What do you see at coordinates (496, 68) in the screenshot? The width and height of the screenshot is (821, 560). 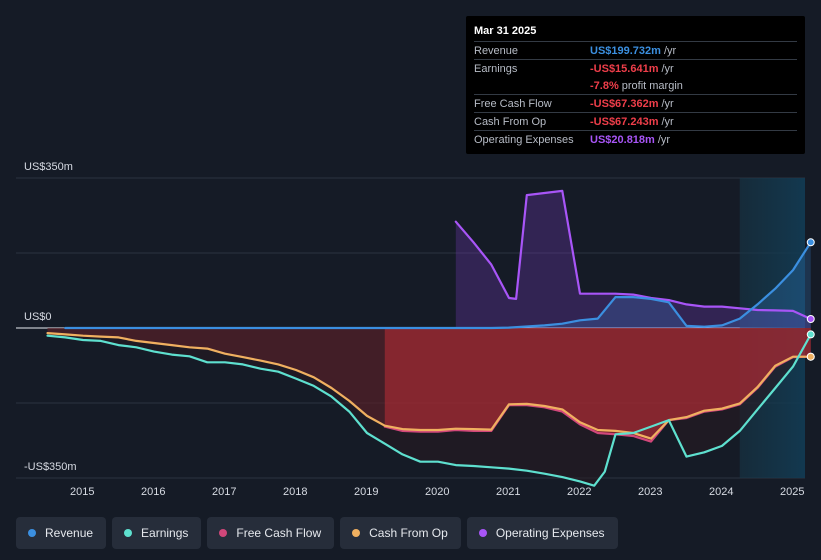 I see `tooltip-label: Earnings` at bounding box center [496, 68].